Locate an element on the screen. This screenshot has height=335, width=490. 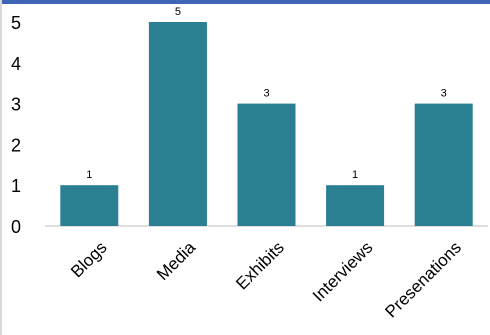
category-label: Blogs is located at coordinates (89, 260).